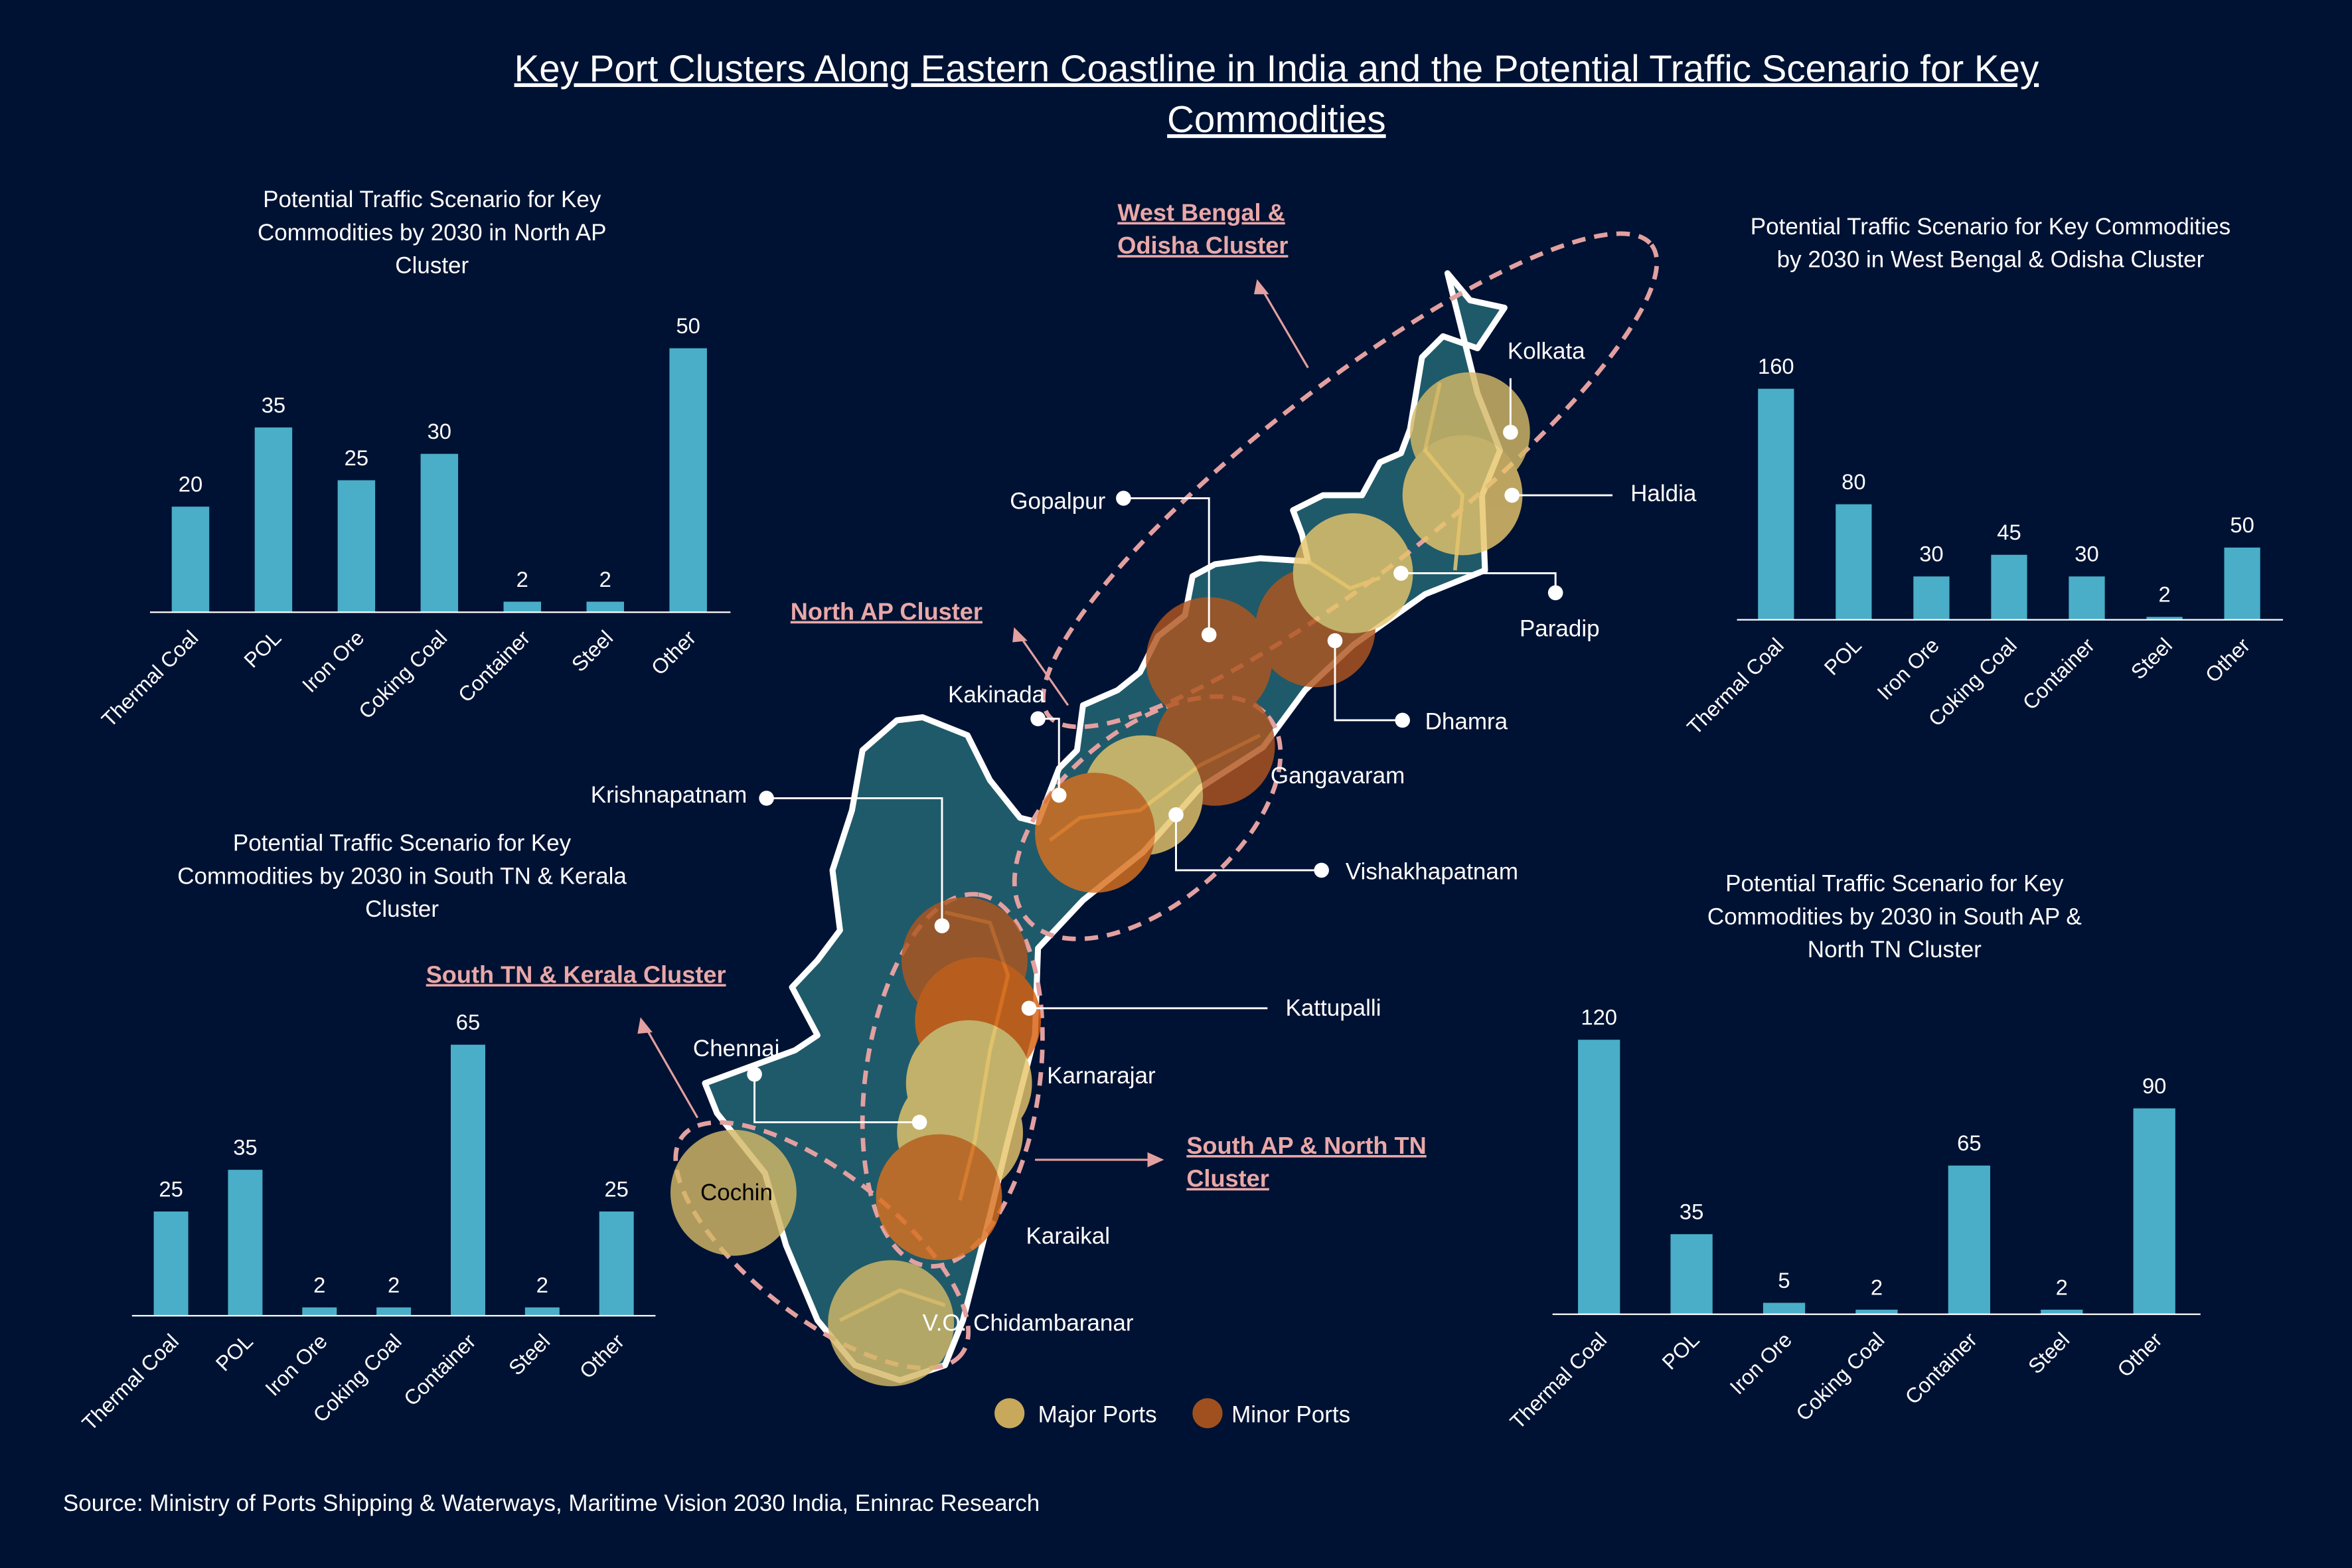 The width and height of the screenshot is (2352, 1568). I want to click on legend-minor-label: Minor Ports, so click(1291, 1414).